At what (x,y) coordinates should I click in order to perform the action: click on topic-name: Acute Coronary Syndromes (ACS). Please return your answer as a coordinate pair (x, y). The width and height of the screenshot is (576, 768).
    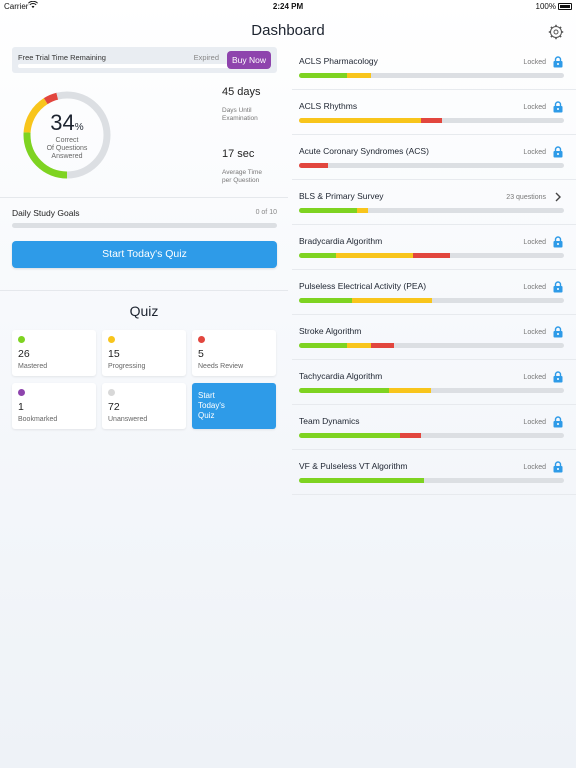
    Looking at the image, I should click on (364, 151).